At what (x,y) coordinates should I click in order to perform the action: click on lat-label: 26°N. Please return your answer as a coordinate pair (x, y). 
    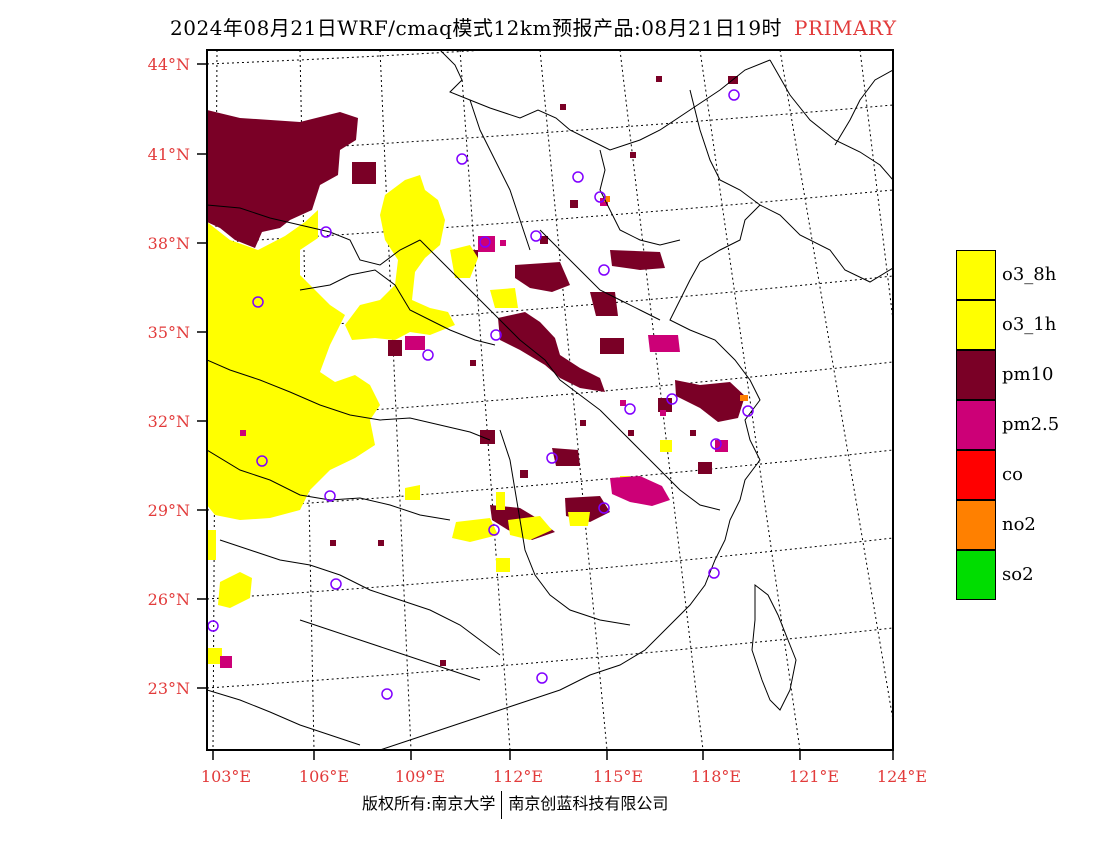
    Looking at the image, I should click on (169, 599).